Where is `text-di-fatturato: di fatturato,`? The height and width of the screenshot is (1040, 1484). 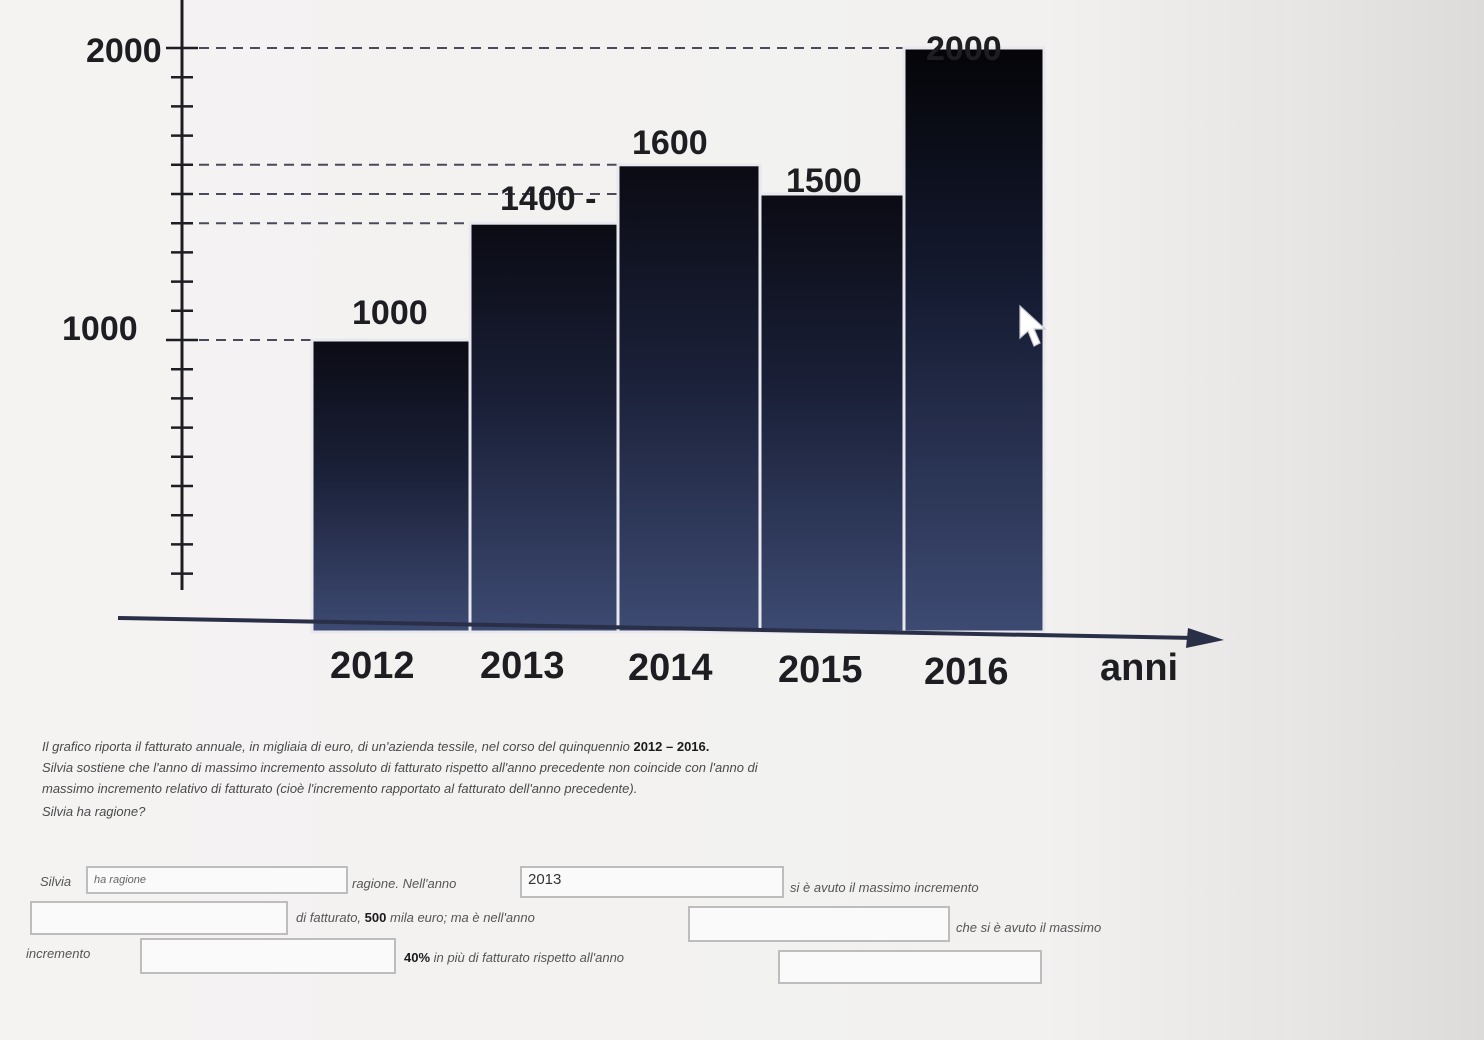
text-di-fatturato: di fatturato, is located at coordinates (329, 917).